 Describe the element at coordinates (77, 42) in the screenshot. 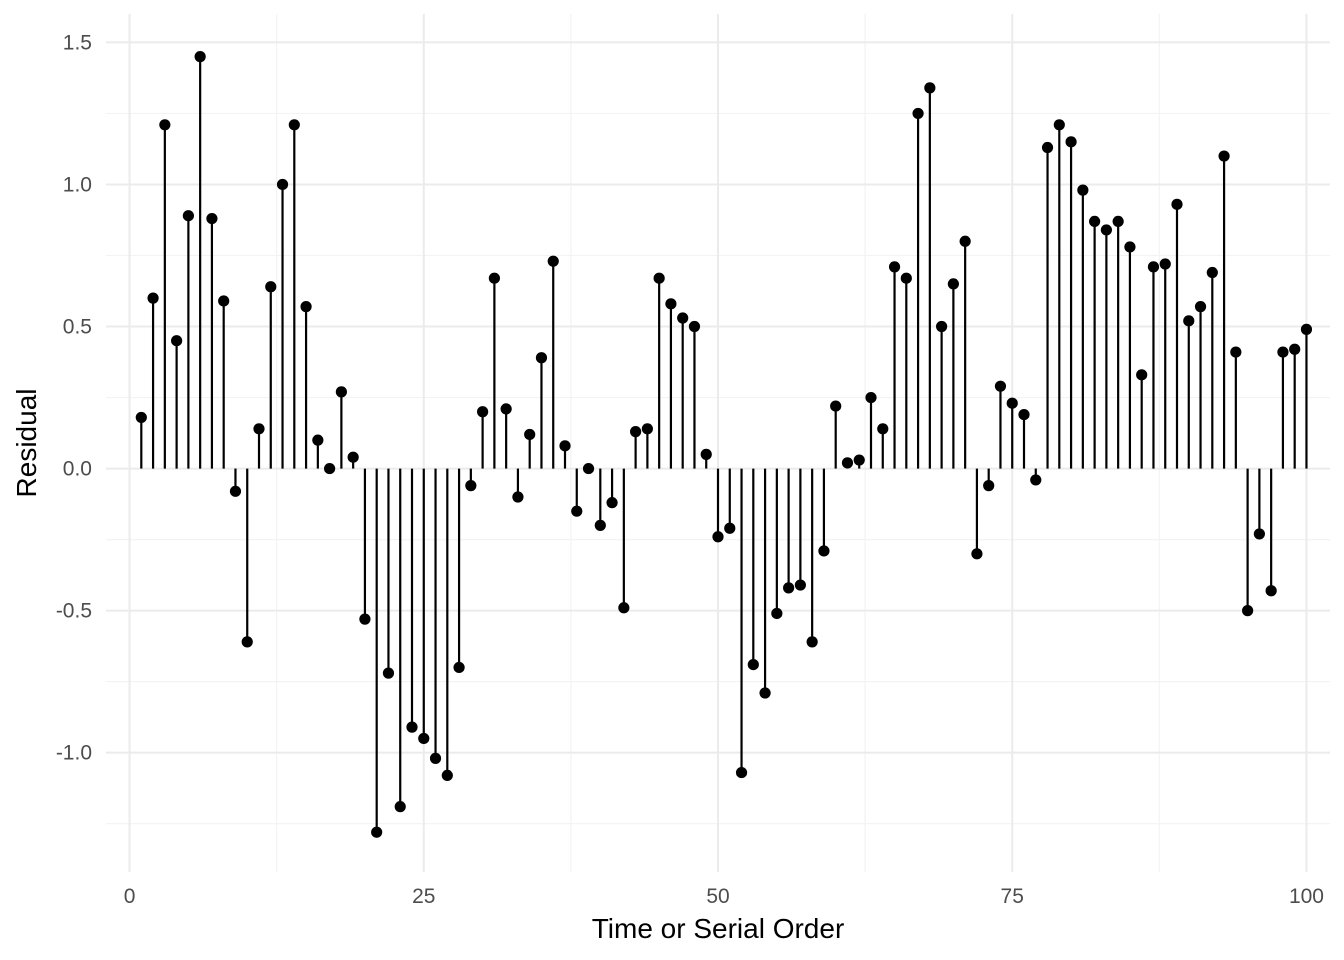

I see `y-tick-label: 1.5` at that location.